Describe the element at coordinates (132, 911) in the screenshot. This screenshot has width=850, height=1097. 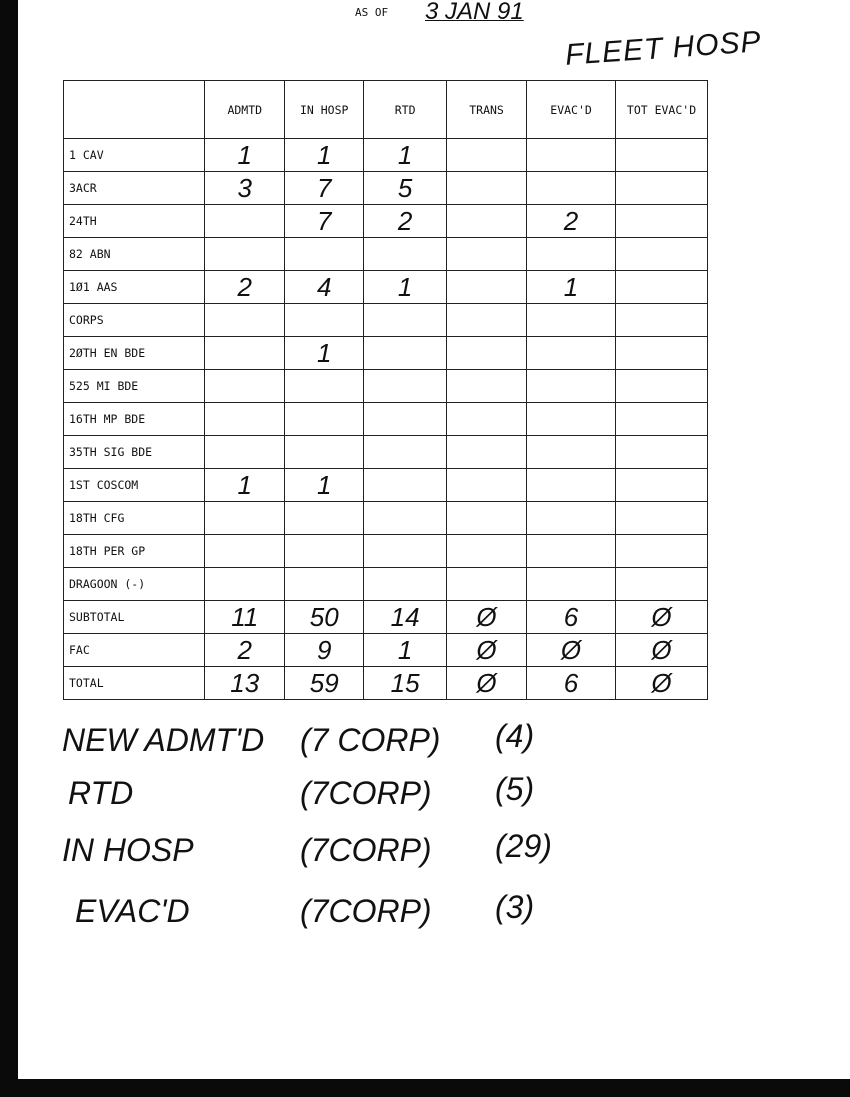
I see `note-label: EVAC'D` at that location.